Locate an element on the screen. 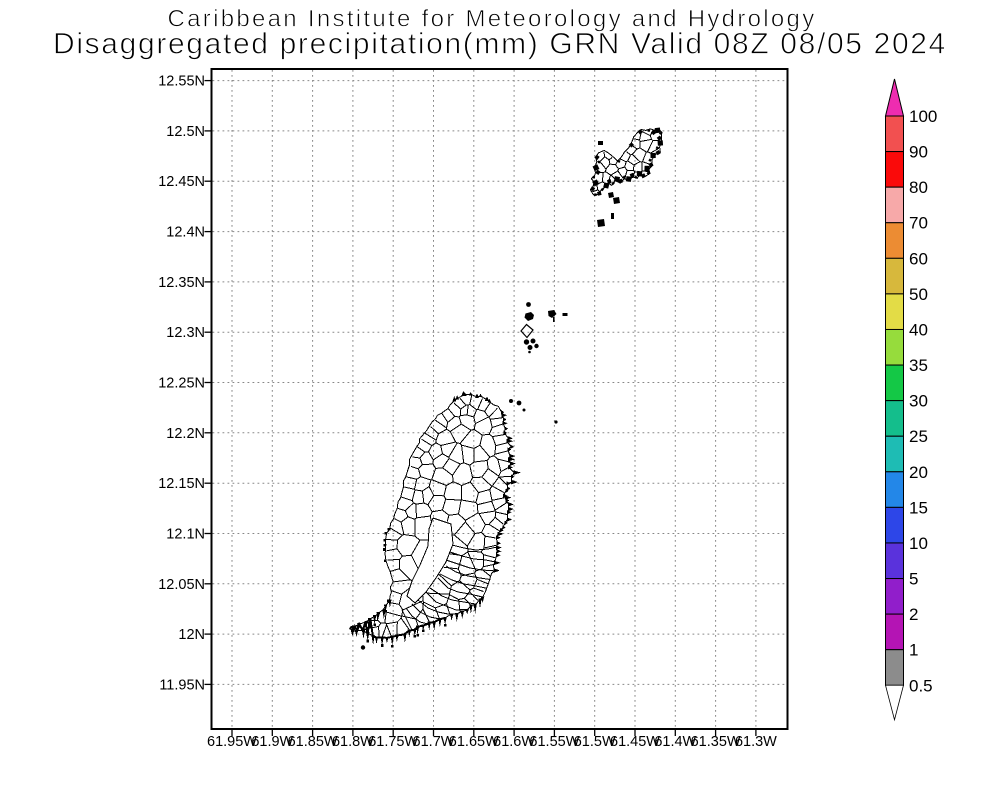  svg-text: 11.95N is located at coordinates (182, 685).